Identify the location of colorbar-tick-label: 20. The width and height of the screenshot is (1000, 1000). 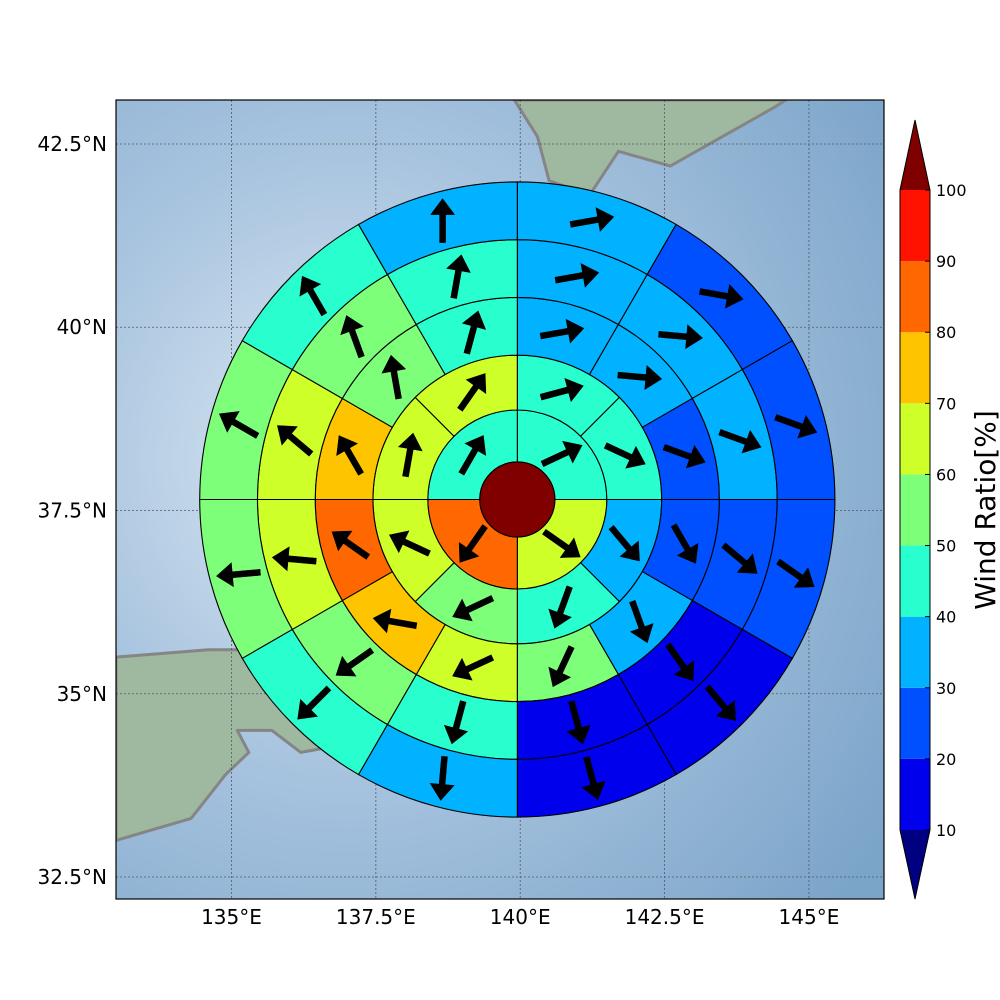
(946, 759).